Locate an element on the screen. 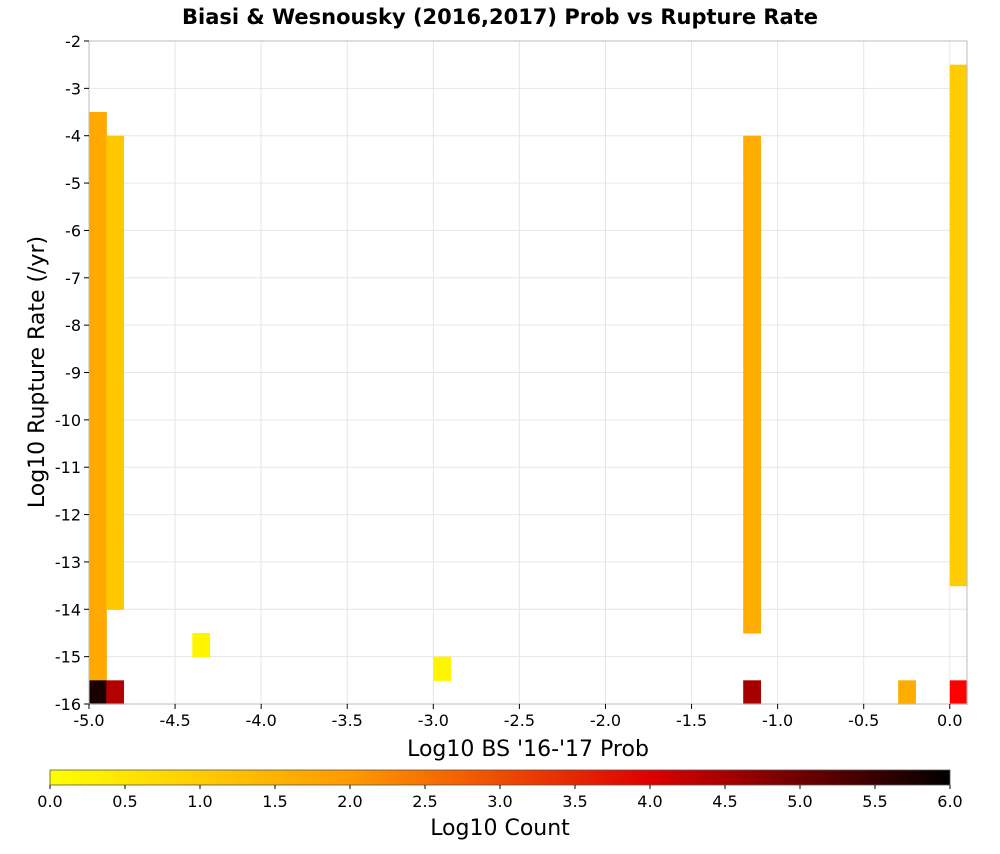 The height and width of the screenshot is (854, 1000). x-axis-label: Log10 BS '16-'17 Prob is located at coordinates (528, 749).